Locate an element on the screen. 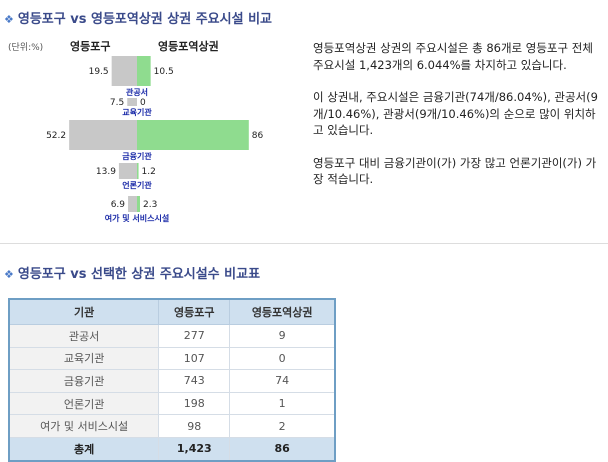  right-series-label: 영등포역상권 is located at coordinates (188, 46).